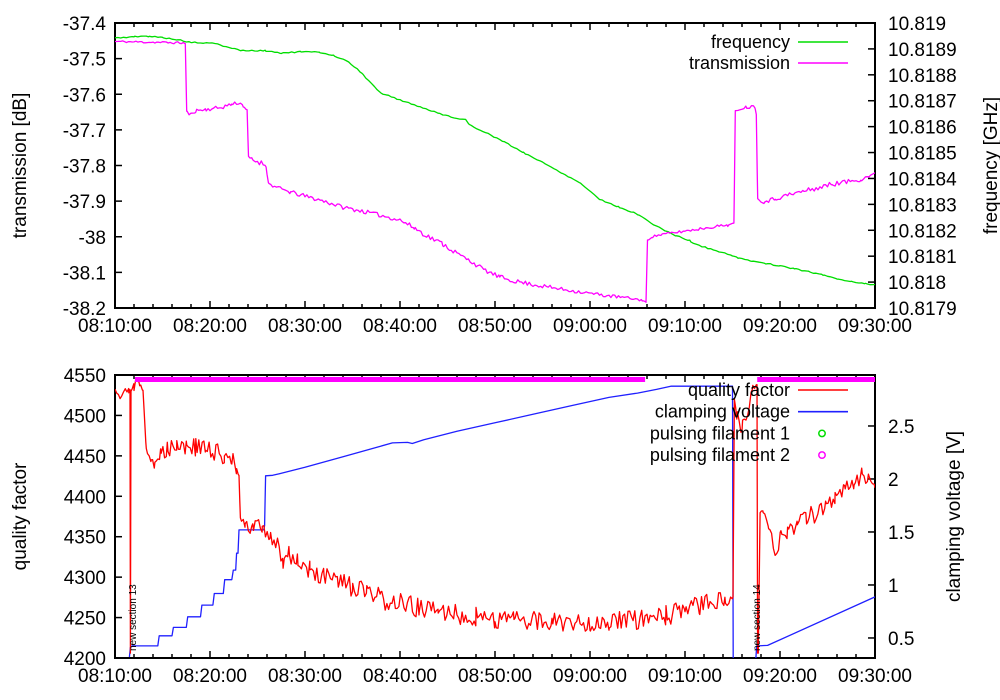  I want to click on legend-label-frequency: frequency, so click(750, 42).